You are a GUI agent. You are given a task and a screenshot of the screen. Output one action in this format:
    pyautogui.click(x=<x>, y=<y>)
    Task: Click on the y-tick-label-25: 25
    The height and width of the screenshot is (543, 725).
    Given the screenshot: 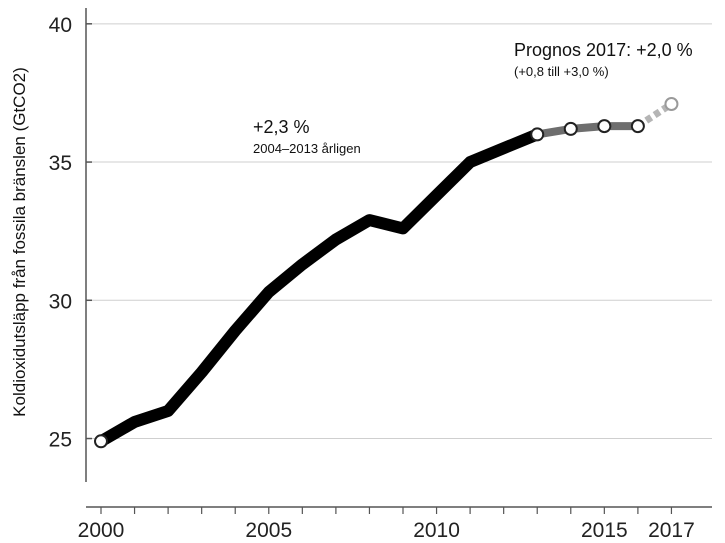 What is the action you would take?
    pyautogui.click(x=60, y=440)
    